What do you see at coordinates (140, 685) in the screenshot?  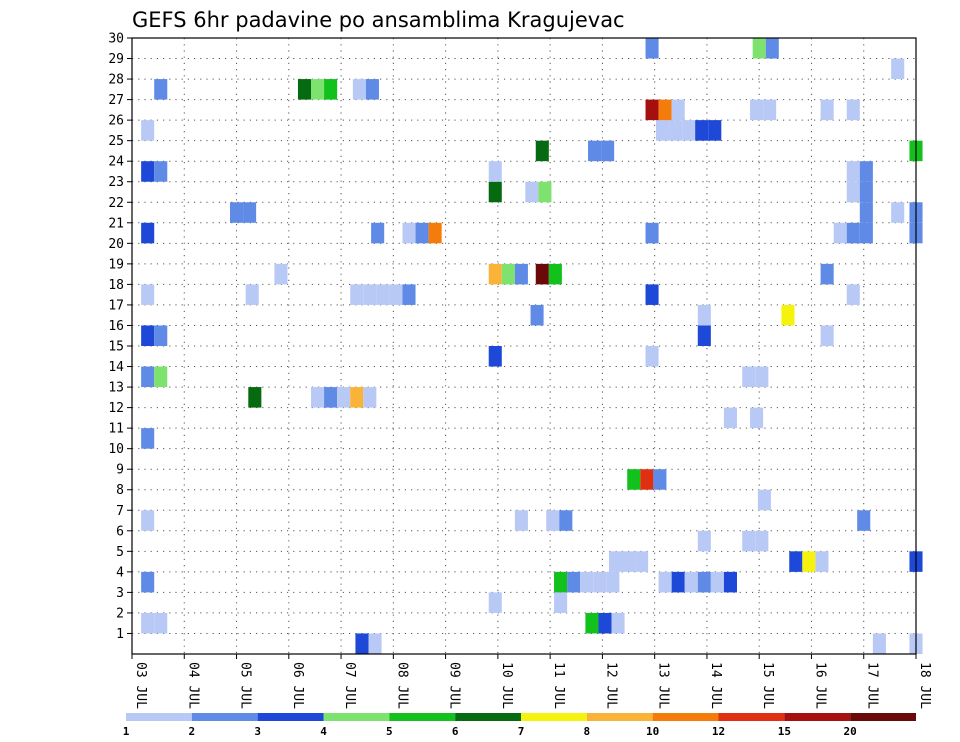 I see `x-tick-label: 03 JUL` at bounding box center [140, 685].